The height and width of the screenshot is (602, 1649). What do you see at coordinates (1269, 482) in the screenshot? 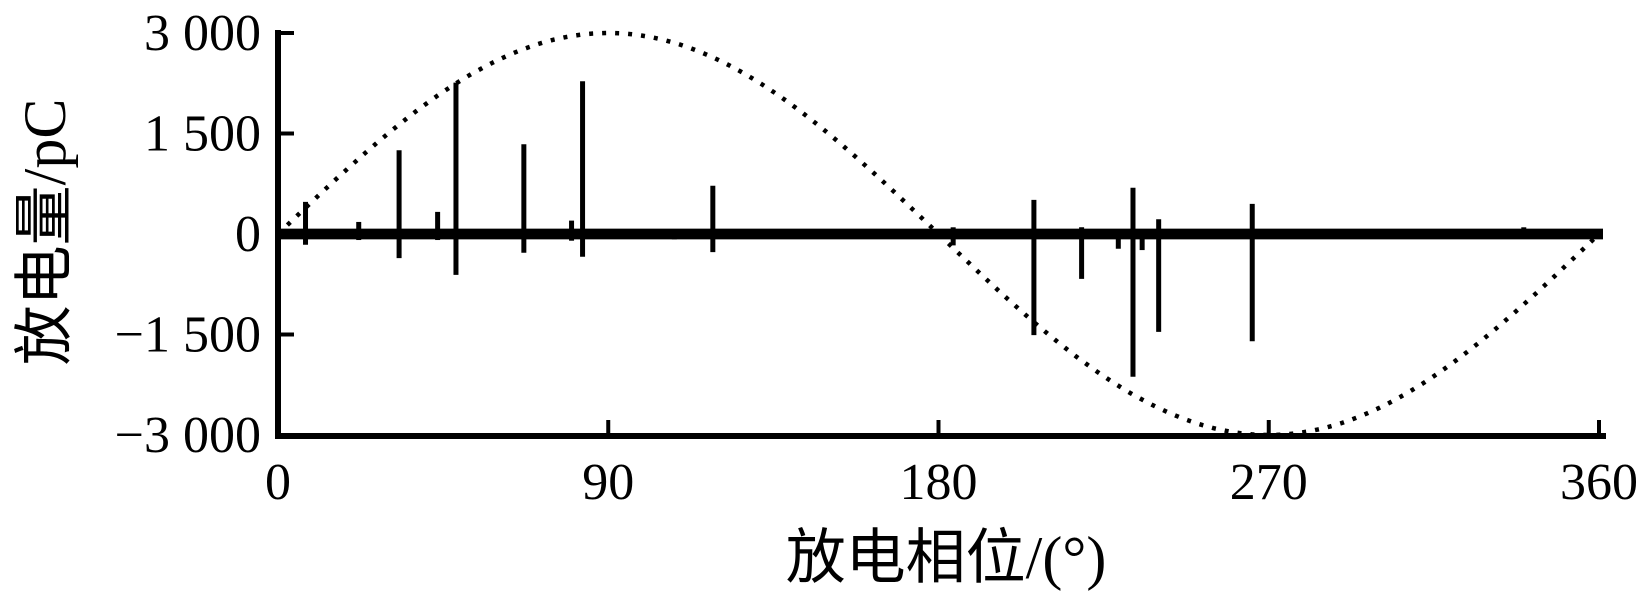
I see `x-tick-label: 270` at bounding box center [1269, 482].